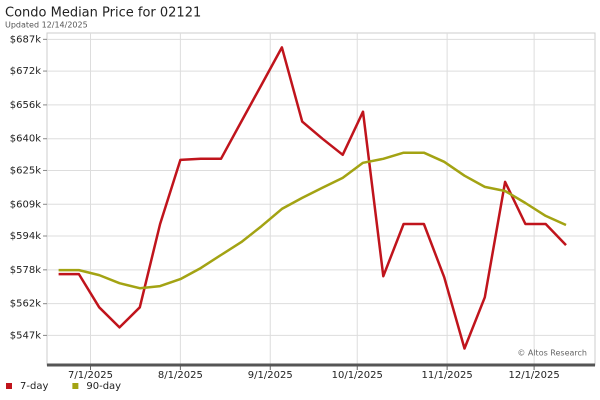 The height and width of the screenshot is (400, 600). I want to click on legend-label: 7-day, so click(34, 386).